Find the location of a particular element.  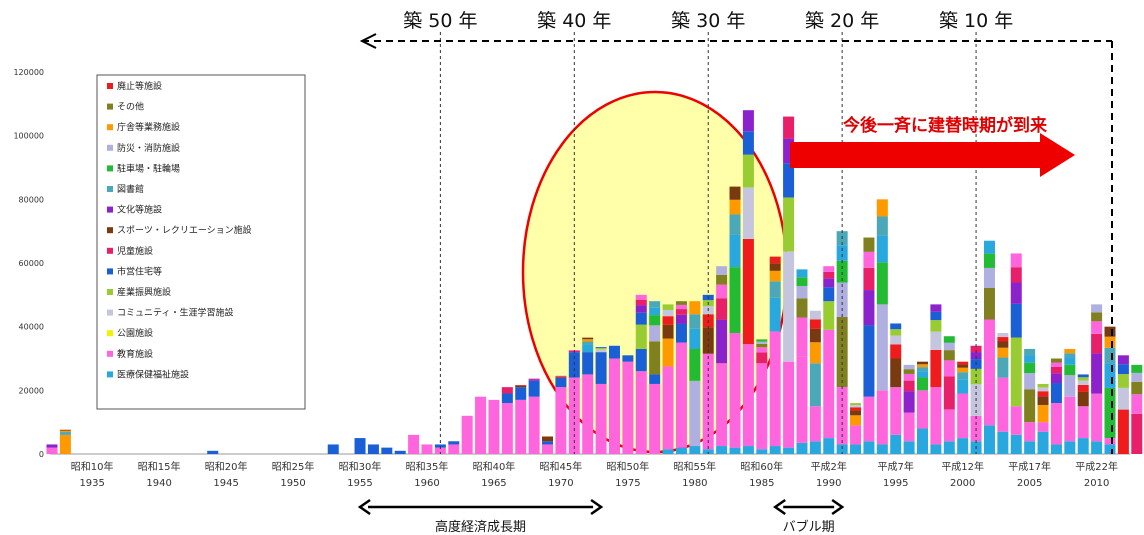

x-tick-year-label: 1945 is located at coordinates (225, 483).